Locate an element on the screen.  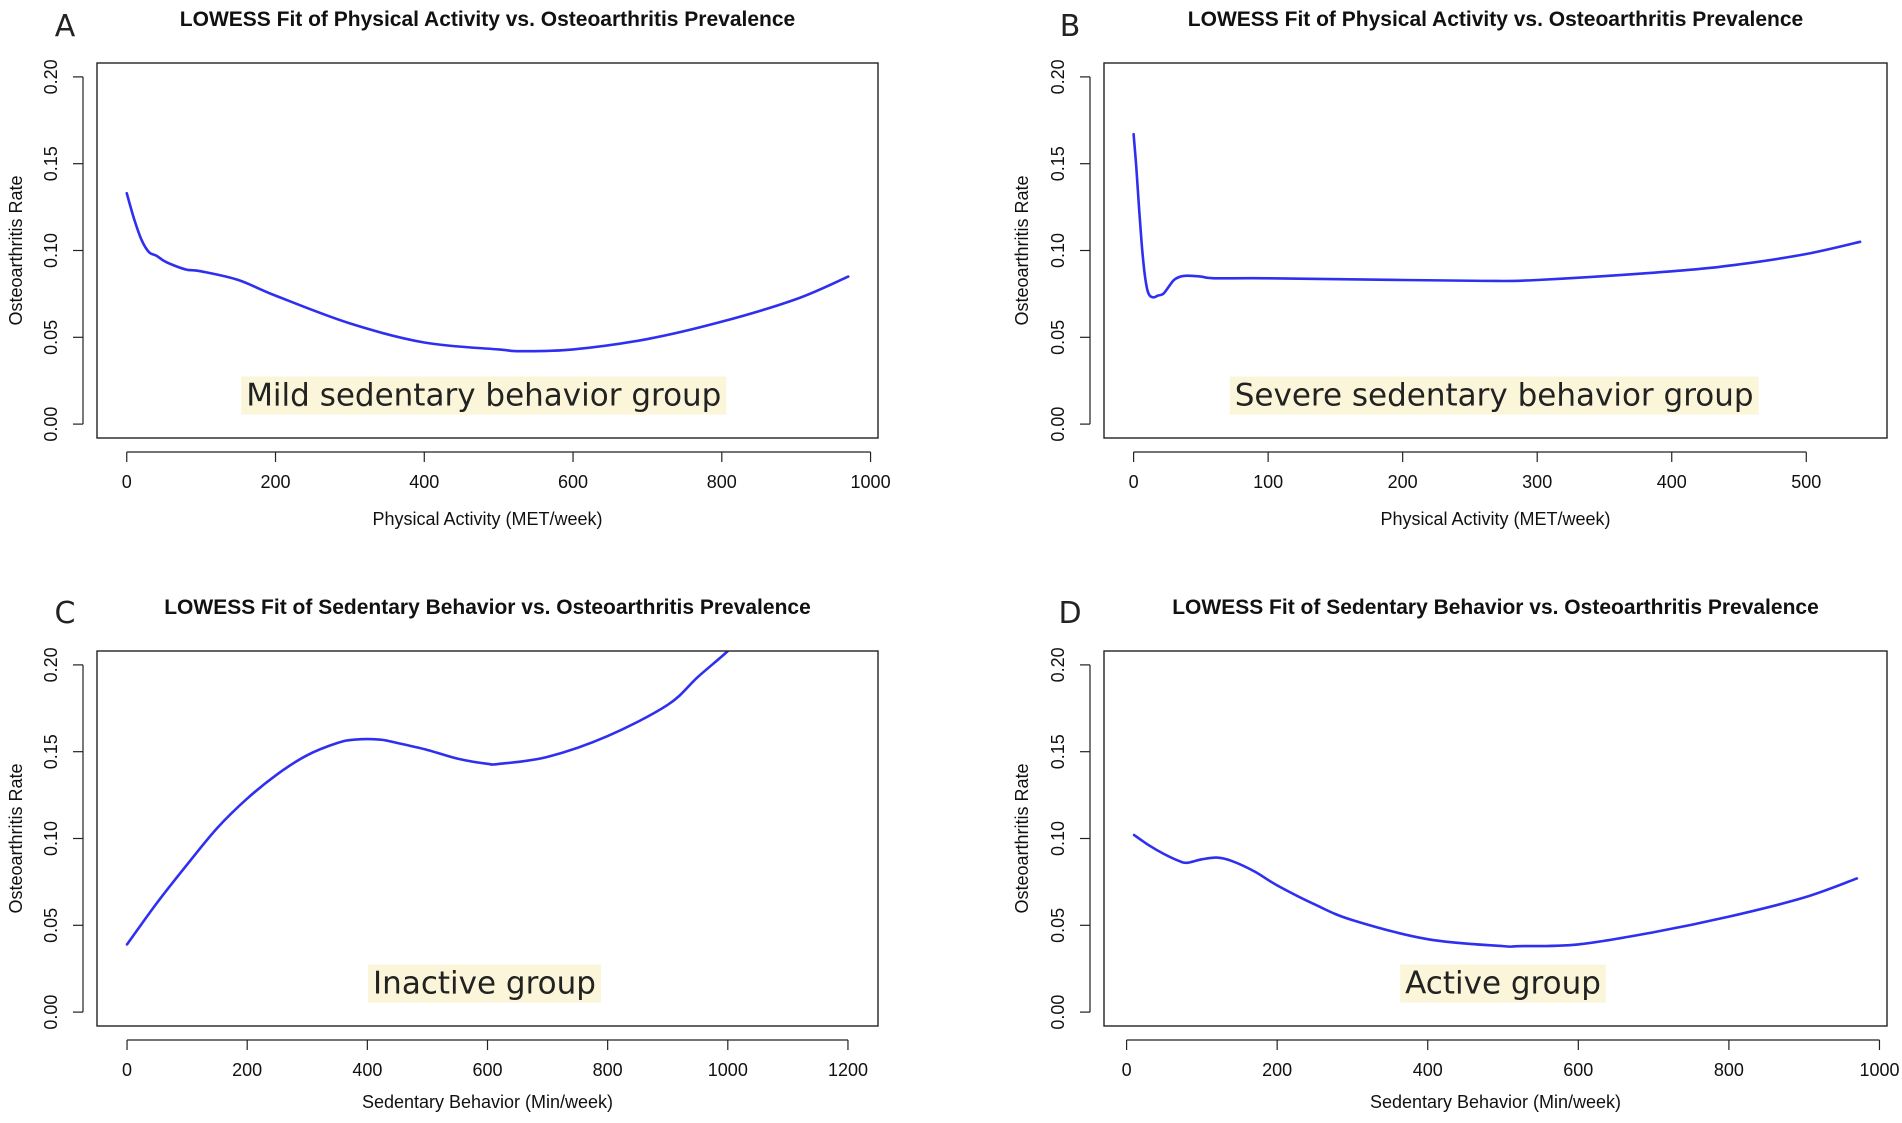
annotation-label: Inactive group is located at coordinates (484, 984).